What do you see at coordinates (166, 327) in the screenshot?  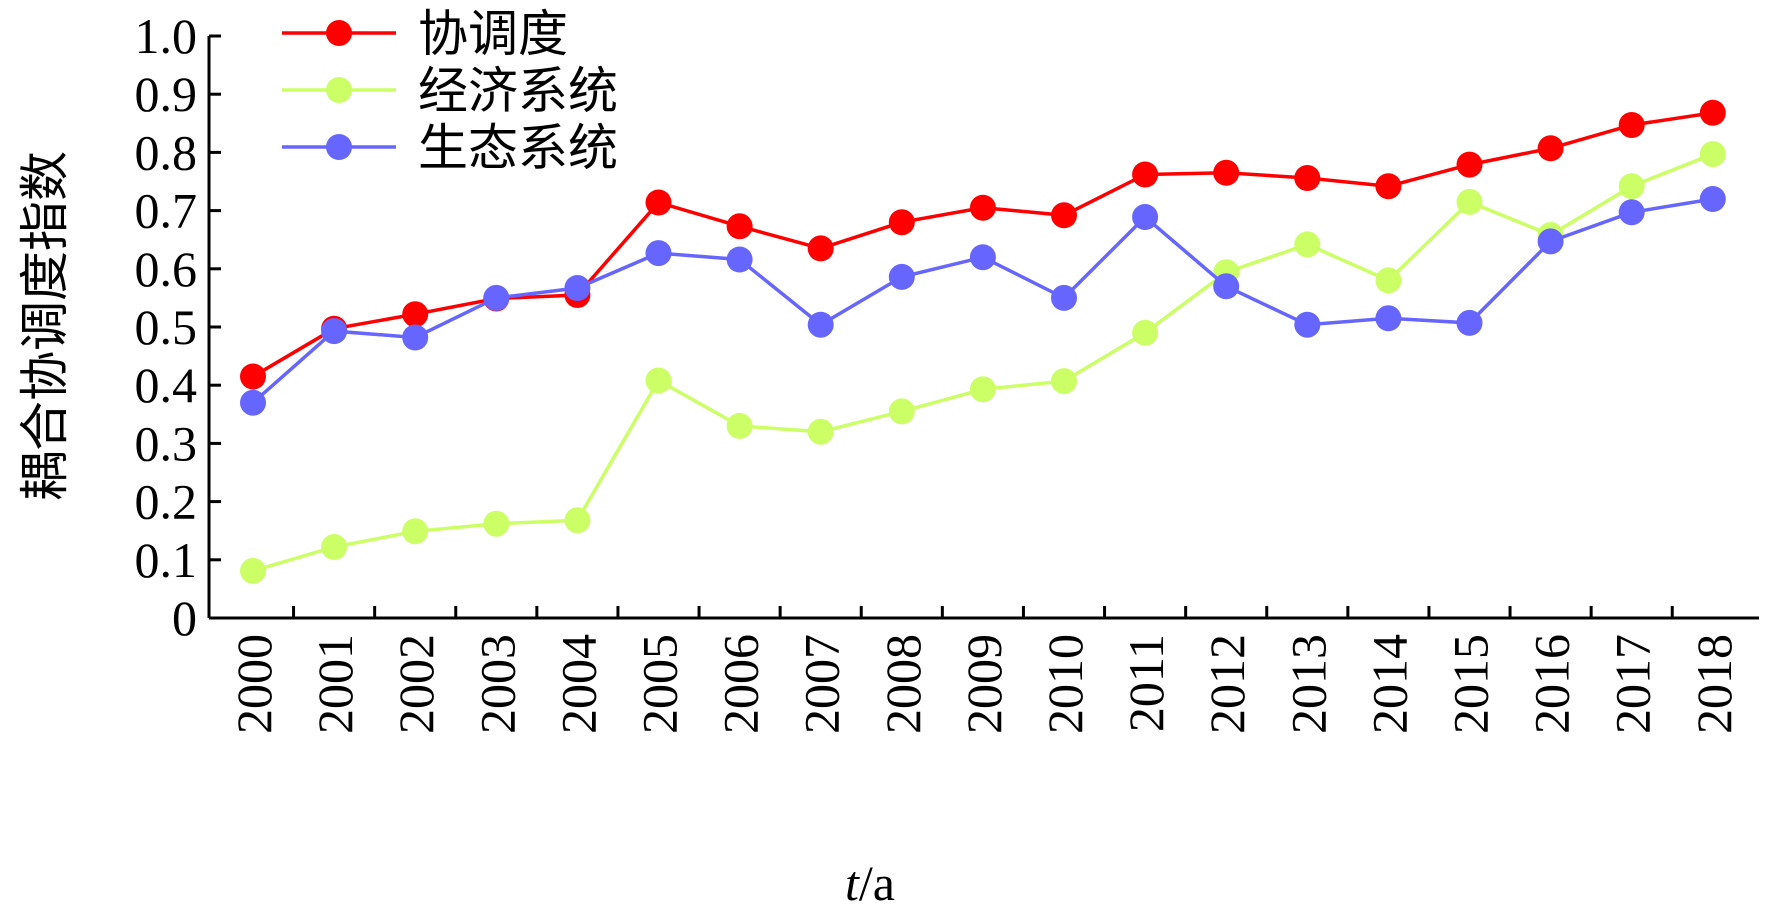 I see `y-tick-label: 0.5` at bounding box center [166, 327].